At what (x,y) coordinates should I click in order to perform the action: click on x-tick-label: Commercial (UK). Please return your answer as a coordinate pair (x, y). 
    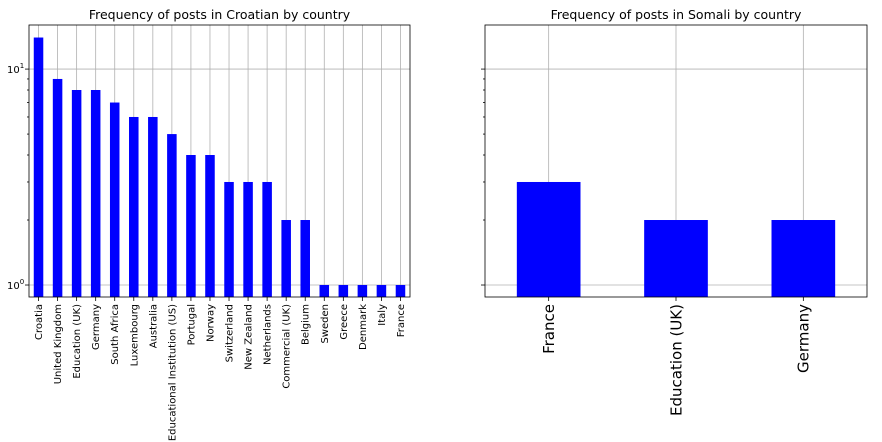
    Looking at the image, I should click on (287, 346).